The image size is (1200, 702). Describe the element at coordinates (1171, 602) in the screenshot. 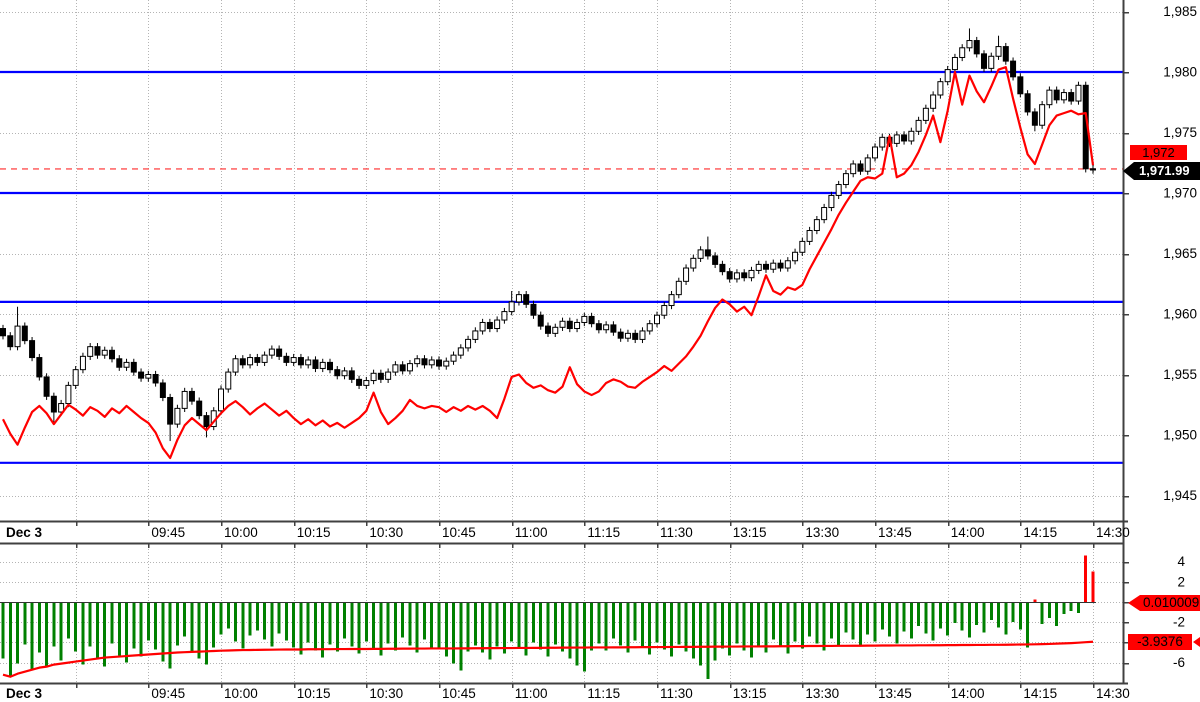

I see `indicator-tag-text: 0.010009` at that location.